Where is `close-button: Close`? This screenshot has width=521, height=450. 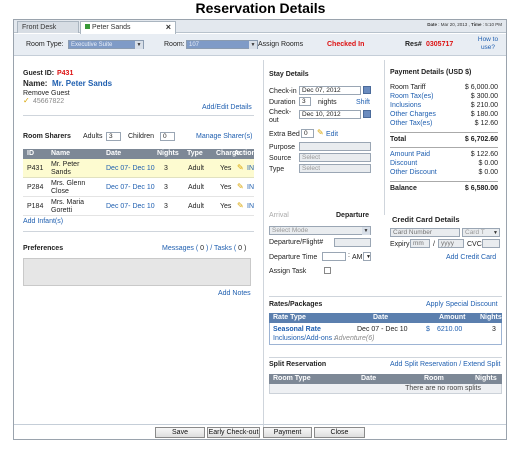 close-button: Close is located at coordinates (339, 432).